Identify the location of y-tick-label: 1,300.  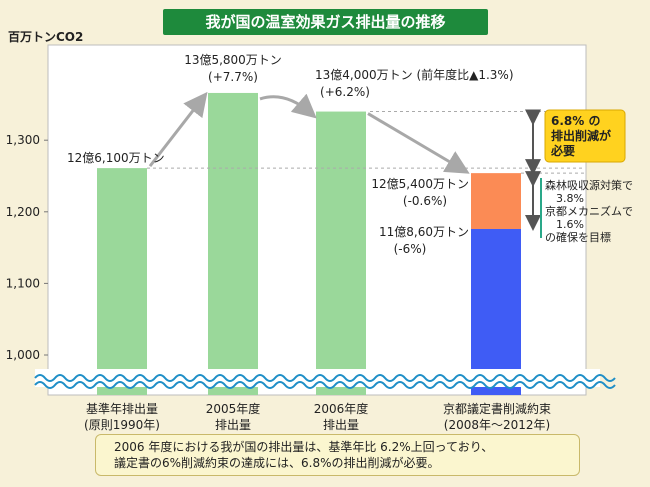
(23, 140).